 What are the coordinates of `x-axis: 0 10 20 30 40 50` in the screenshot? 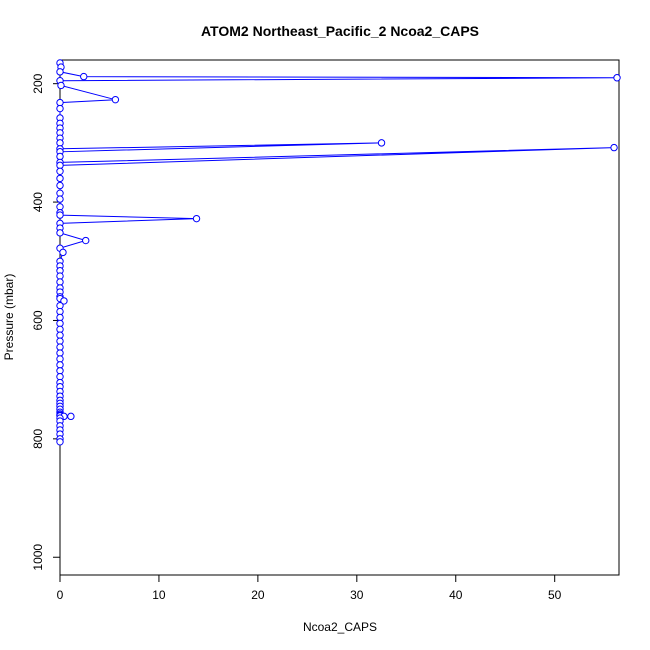 It's located at (309, 588).